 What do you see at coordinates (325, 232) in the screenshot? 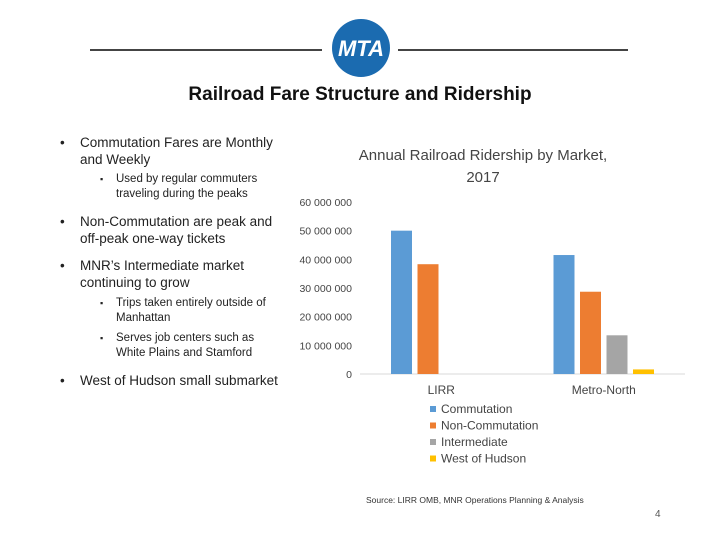
I see `y-tick-label: 50 000 000` at bounding box center [325, 232].